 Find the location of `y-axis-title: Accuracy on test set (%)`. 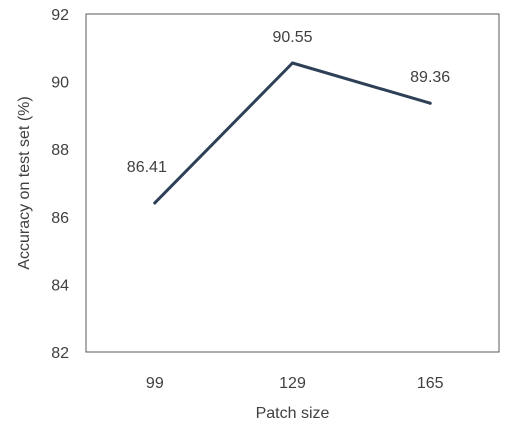

y-axis-title: Accuracy on test set (%) is located at coordinates (24, 182).